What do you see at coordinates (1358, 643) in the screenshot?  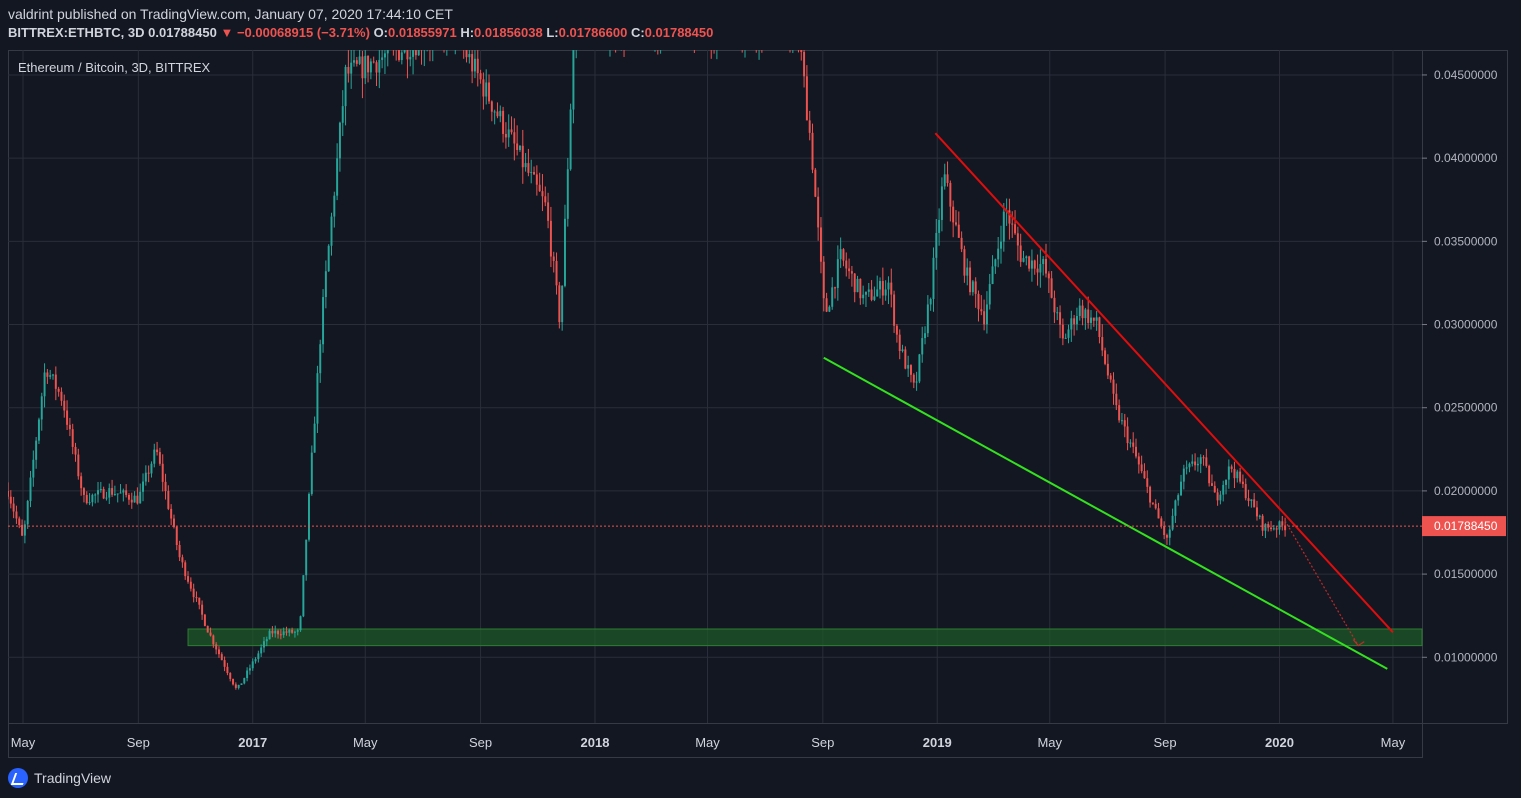 I see `arrow-head-icon` at bounding box center [1358, 643].